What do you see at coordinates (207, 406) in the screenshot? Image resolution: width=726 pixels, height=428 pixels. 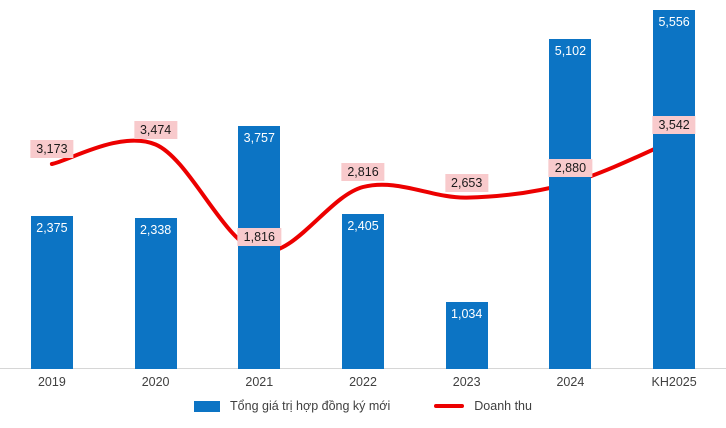 I see `legend-bar-swatch` at bounding box center [207, 406].